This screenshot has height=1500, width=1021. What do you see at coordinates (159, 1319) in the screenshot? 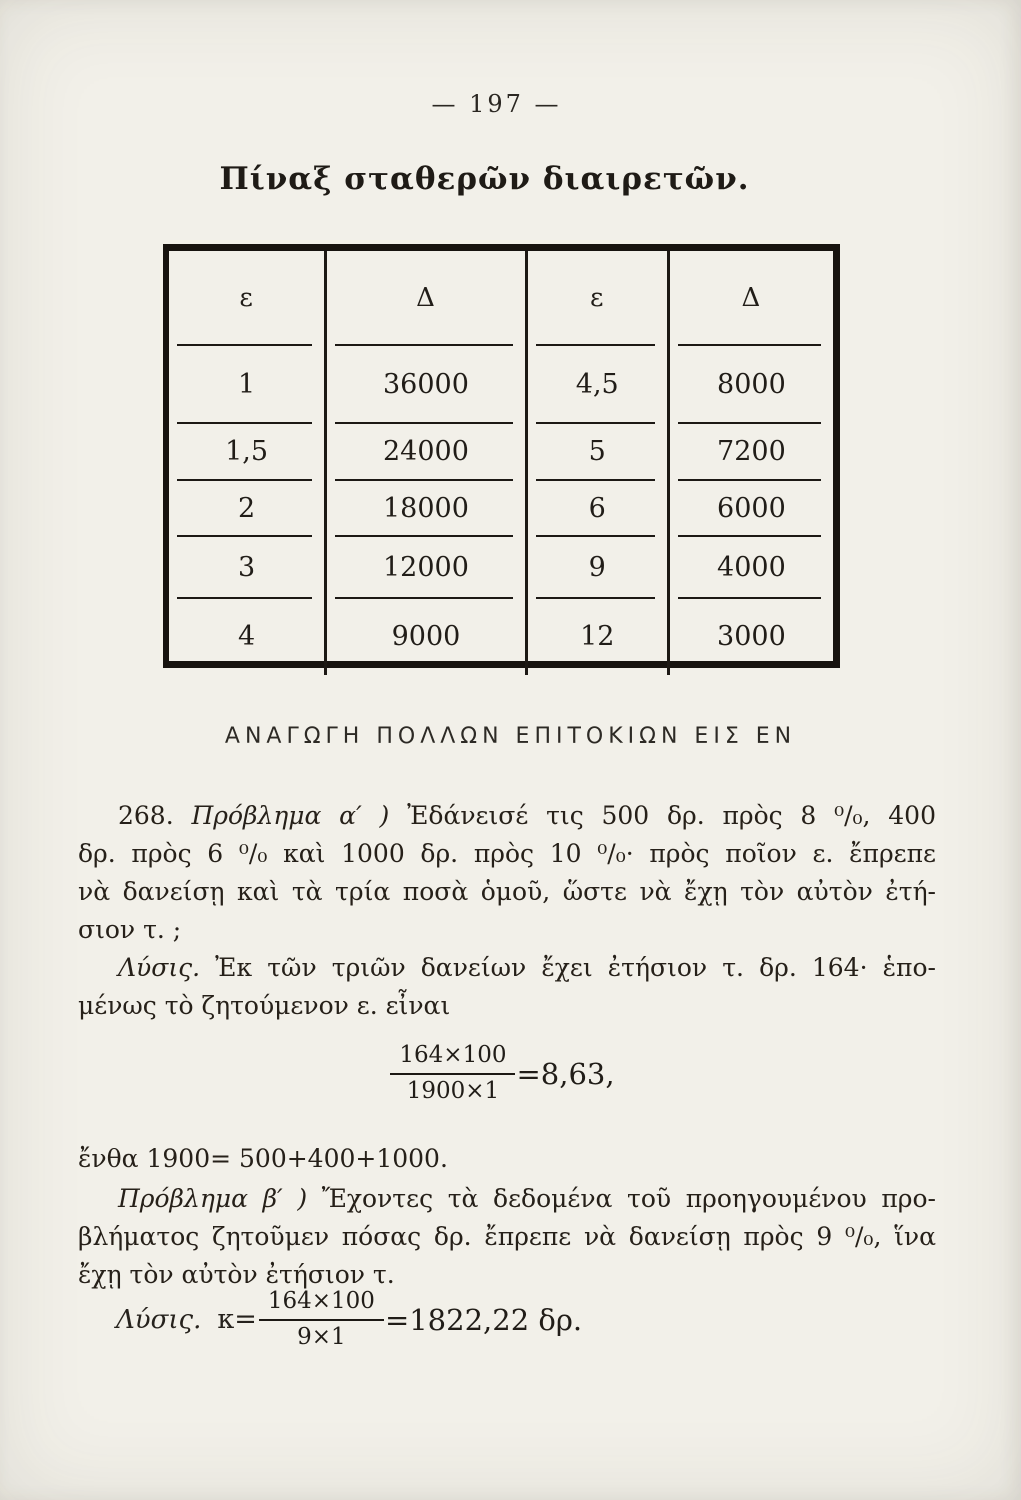
I see `solution-b-label: Λύσις.` at bounding box center [159, 1319].